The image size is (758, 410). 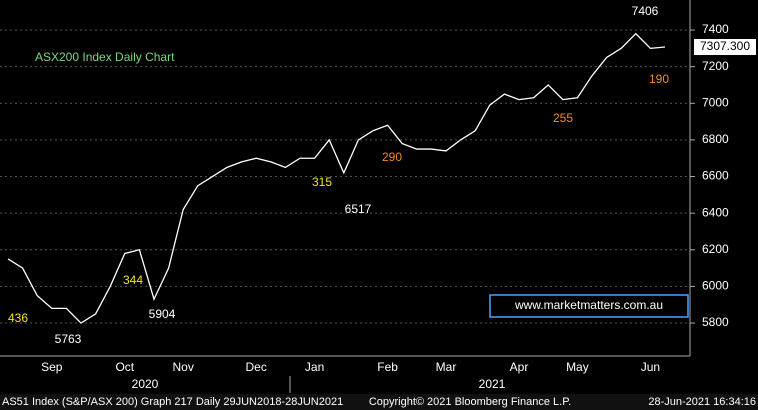 What do you see at coordinates (577, 367) in the screenshot?
I see `x-tick-label: May` at bounding box center [577, 367].